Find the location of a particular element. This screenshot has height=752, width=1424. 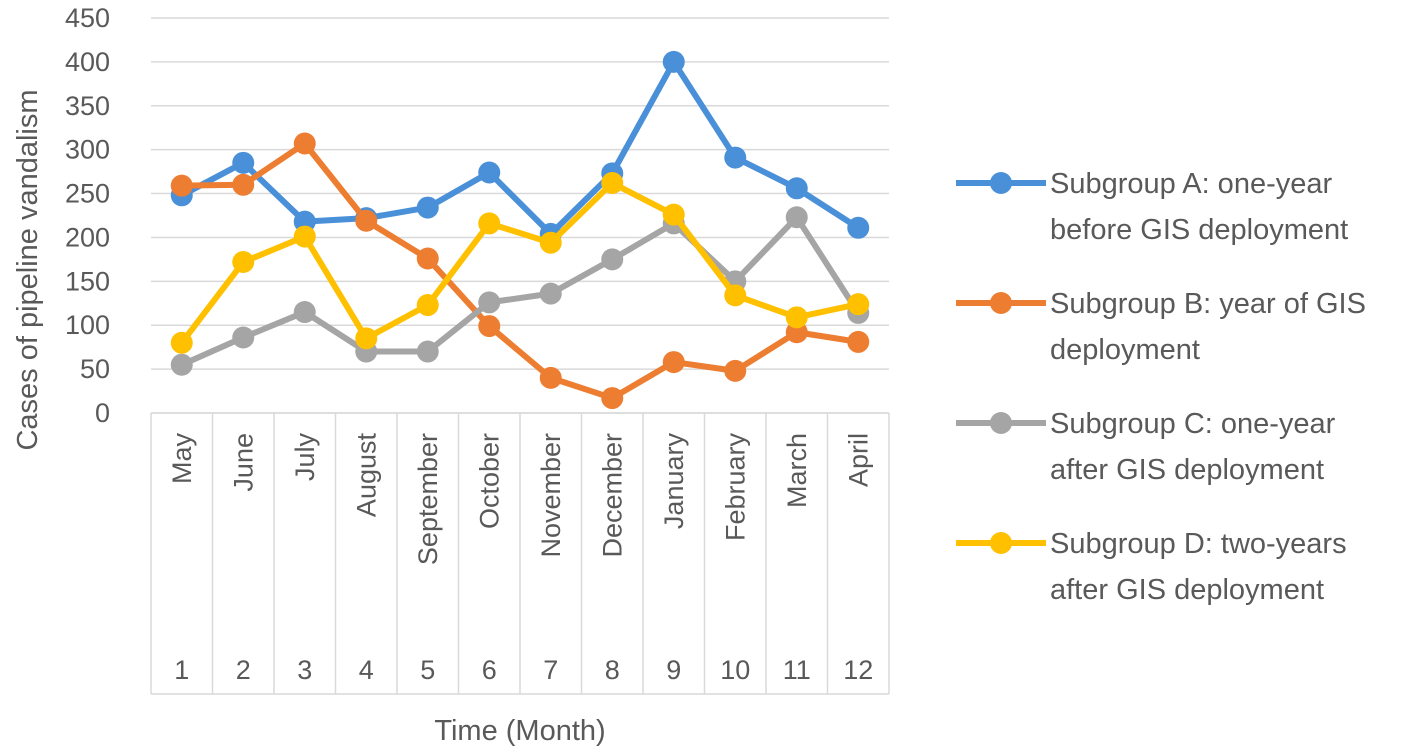

x-index-label: 7 is located at coordinates (550, 670).